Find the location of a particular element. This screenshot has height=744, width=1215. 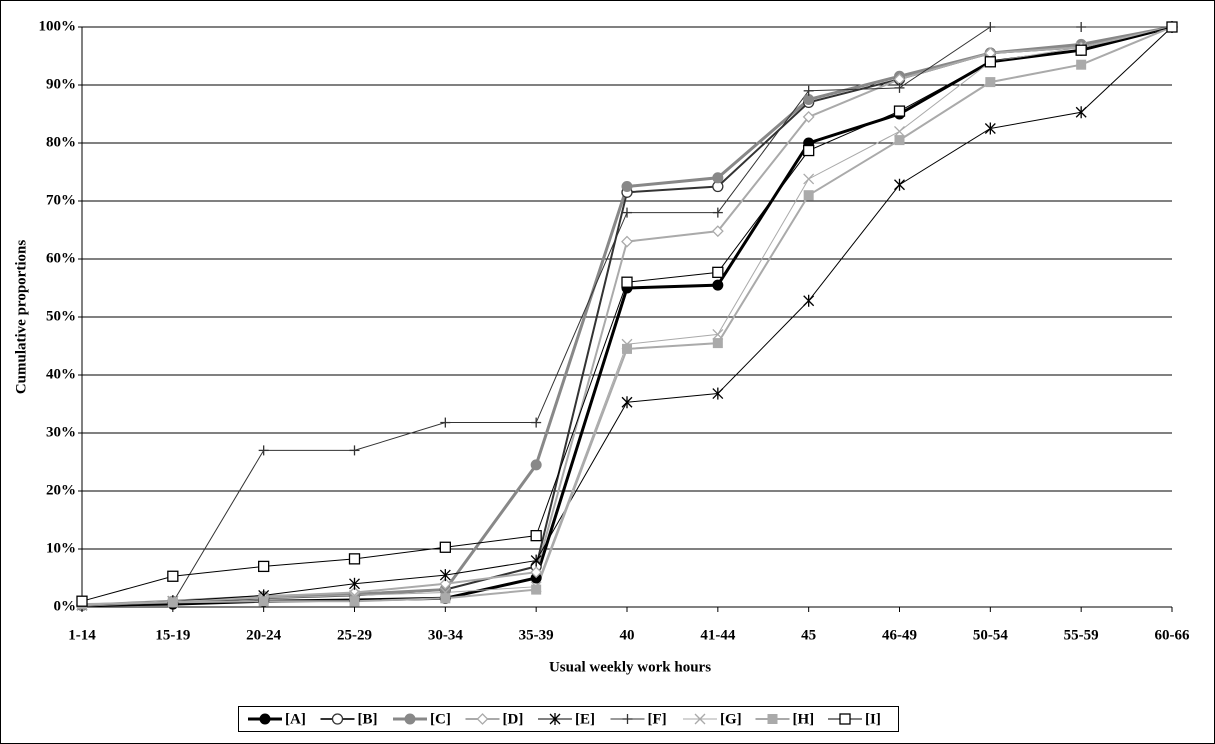

y-tick-label: 80% is located at coordinates (61, 142).